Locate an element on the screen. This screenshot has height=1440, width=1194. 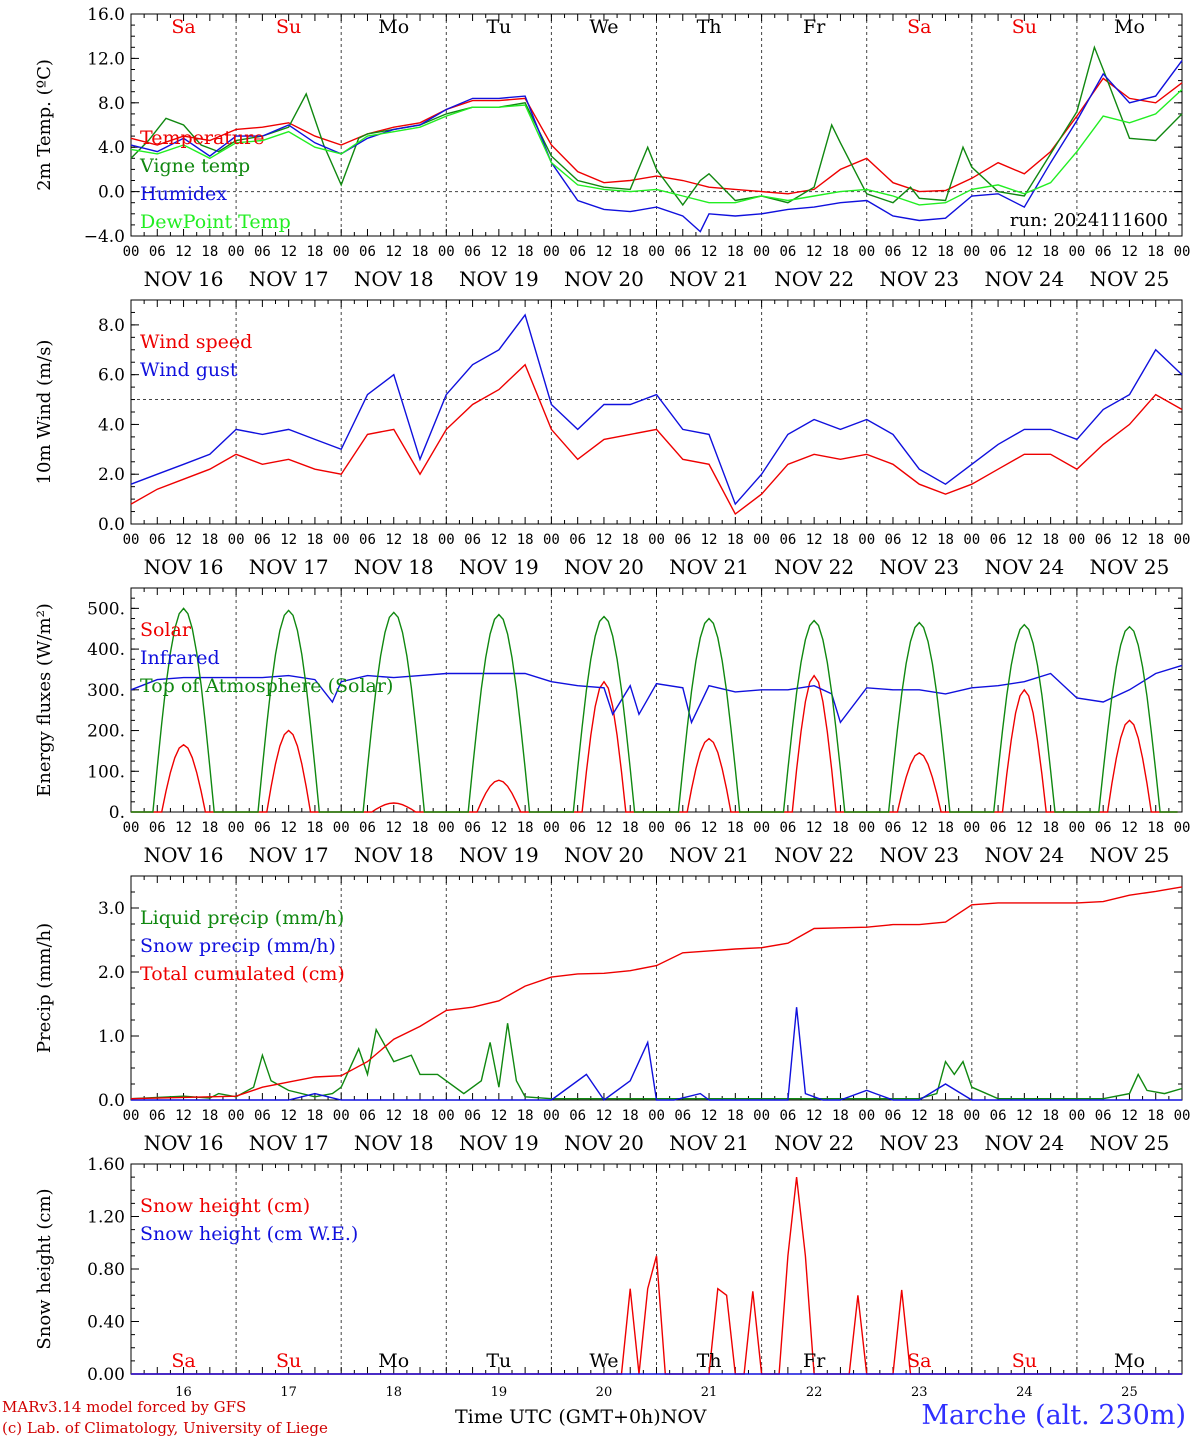
series-line-dewpoint-temp is located at coordinates (656, 147).